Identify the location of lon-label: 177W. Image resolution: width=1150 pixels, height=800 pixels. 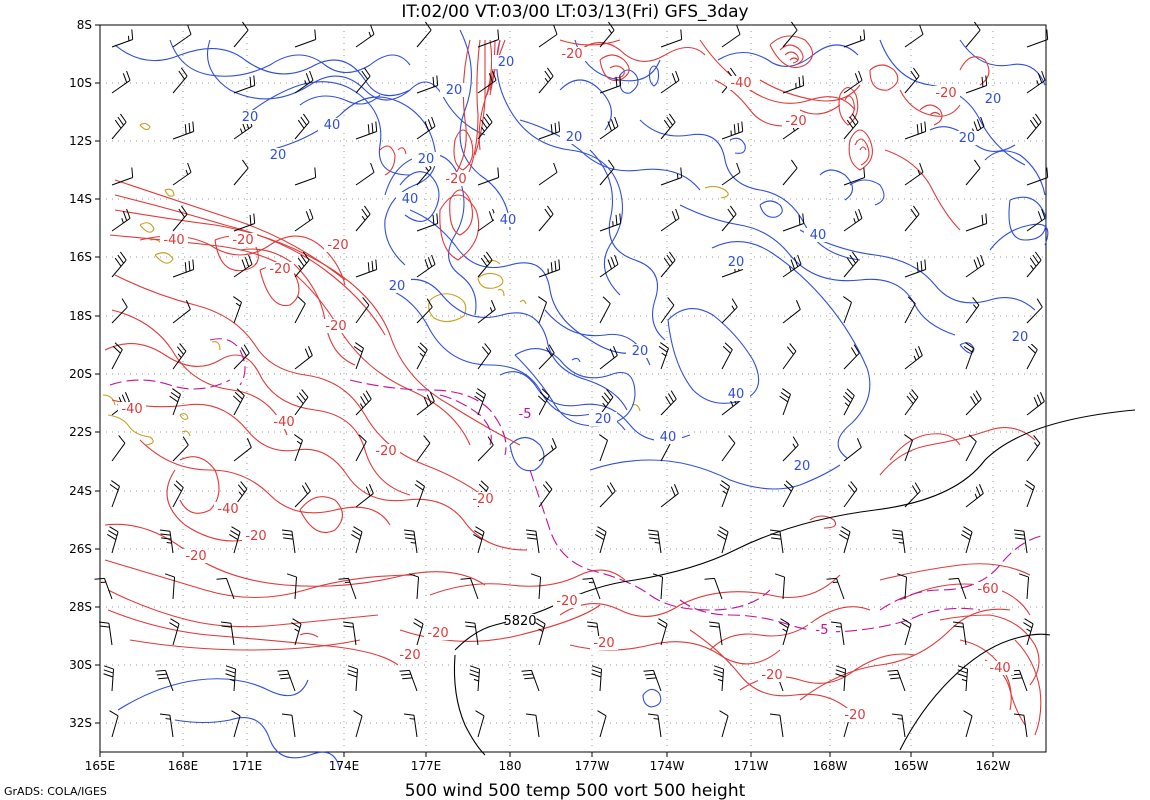
(592, 766).